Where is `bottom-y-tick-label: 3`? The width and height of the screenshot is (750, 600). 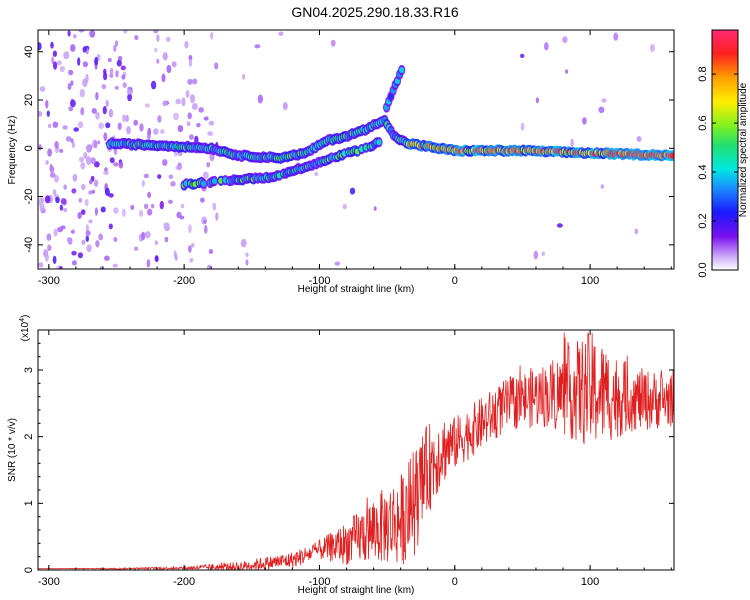
bottom-y-tick-label: 3 is located at coordinates (29, 370).